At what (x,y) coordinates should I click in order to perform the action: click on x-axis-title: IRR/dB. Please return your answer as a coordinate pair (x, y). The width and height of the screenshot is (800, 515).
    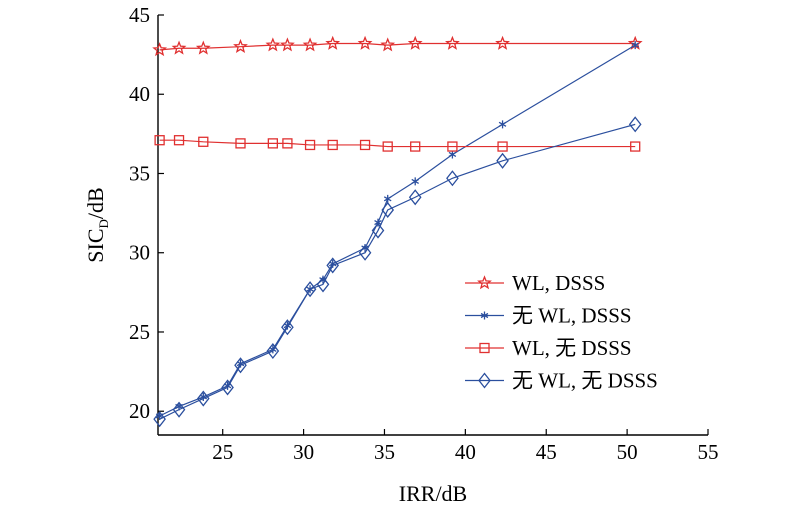
    Looking at the image, I should click on (433, 493).